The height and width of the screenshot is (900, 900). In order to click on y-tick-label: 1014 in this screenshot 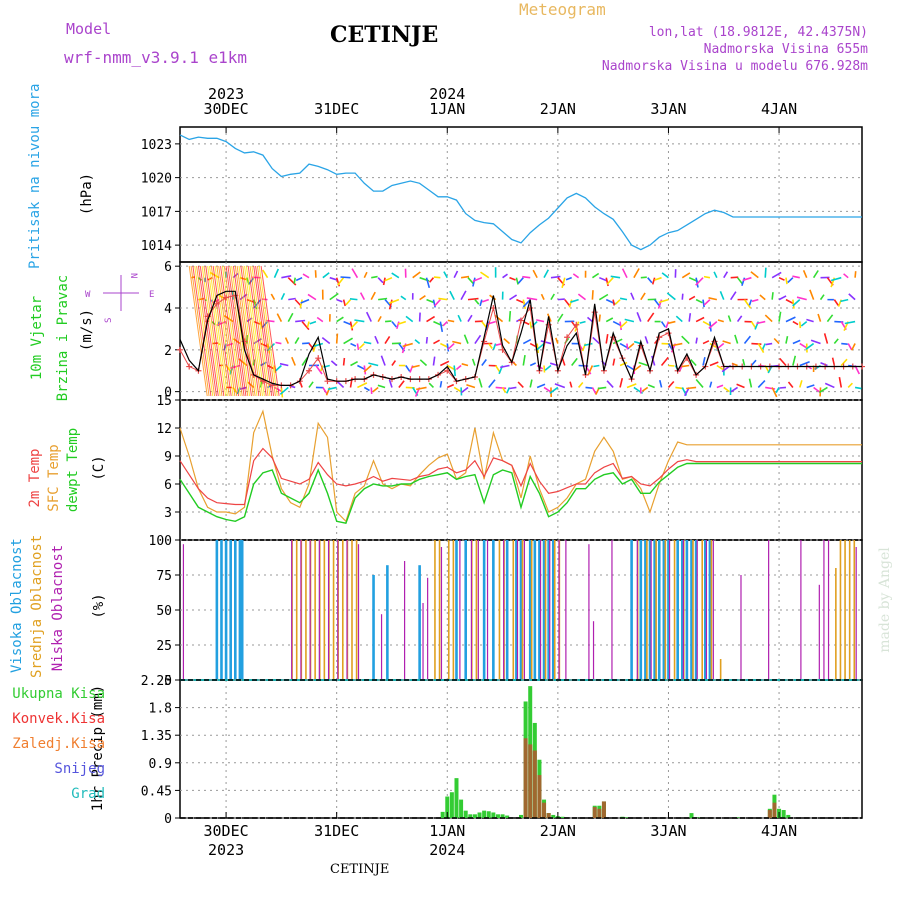, I will do `click(156, 246)`.